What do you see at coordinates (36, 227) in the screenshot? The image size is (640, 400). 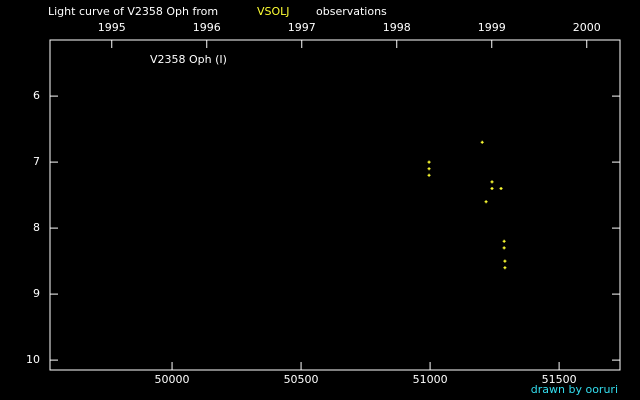 I see `y-tick-label: 8` at bounding box center [36, 227].